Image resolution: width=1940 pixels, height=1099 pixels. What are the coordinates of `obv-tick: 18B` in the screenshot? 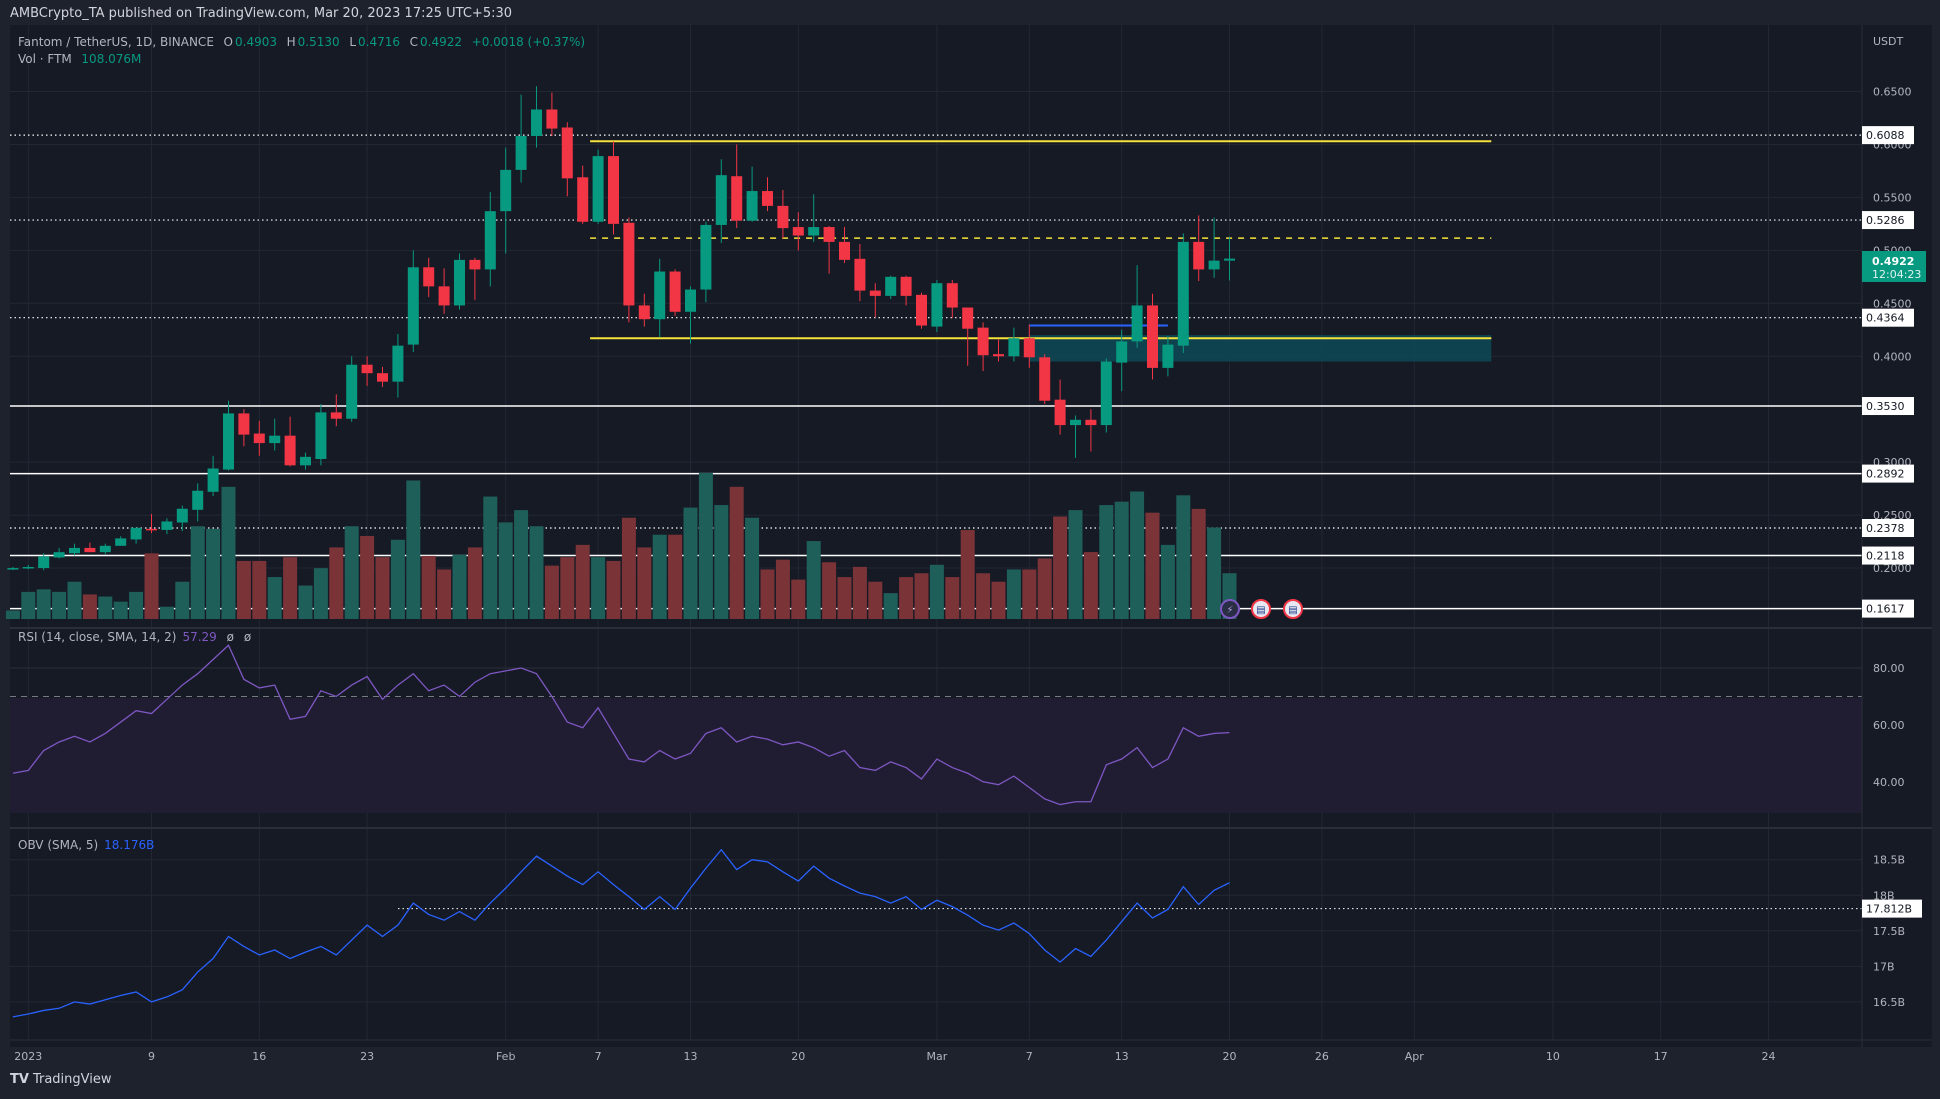 It's located at (1884, 895).